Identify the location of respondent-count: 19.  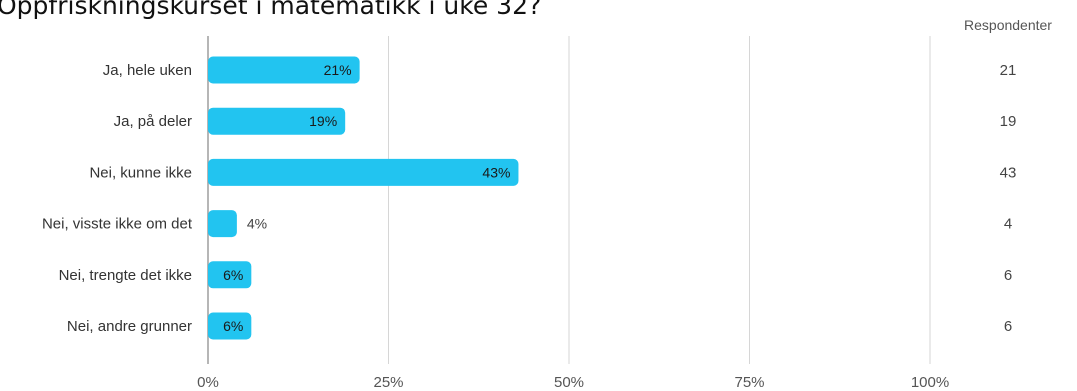
(1008, 121).